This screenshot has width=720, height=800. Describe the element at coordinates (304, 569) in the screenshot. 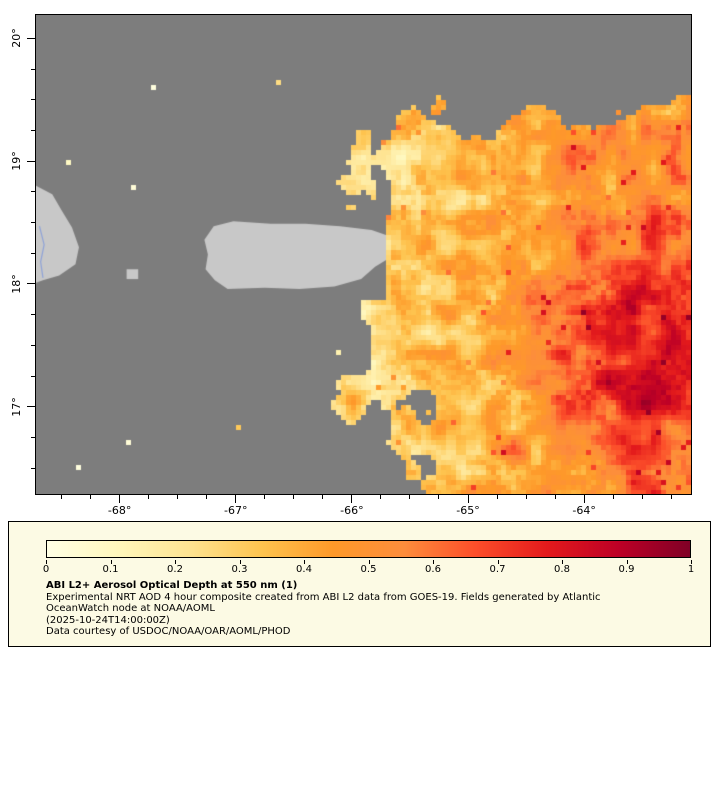

I see `colorbar-tick-label: 0.4` at that location.